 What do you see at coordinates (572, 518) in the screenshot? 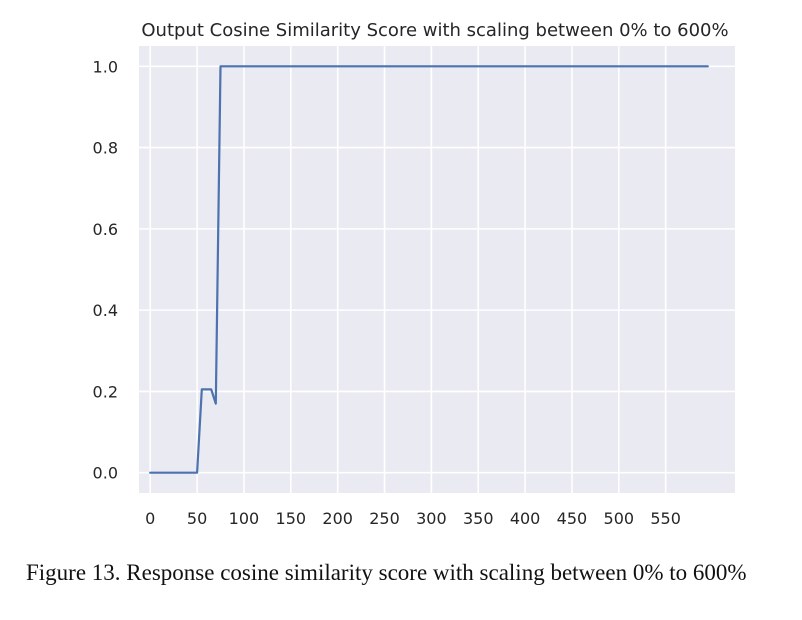
I see `x-tick-label: 450` at bounding box center [572, 518].